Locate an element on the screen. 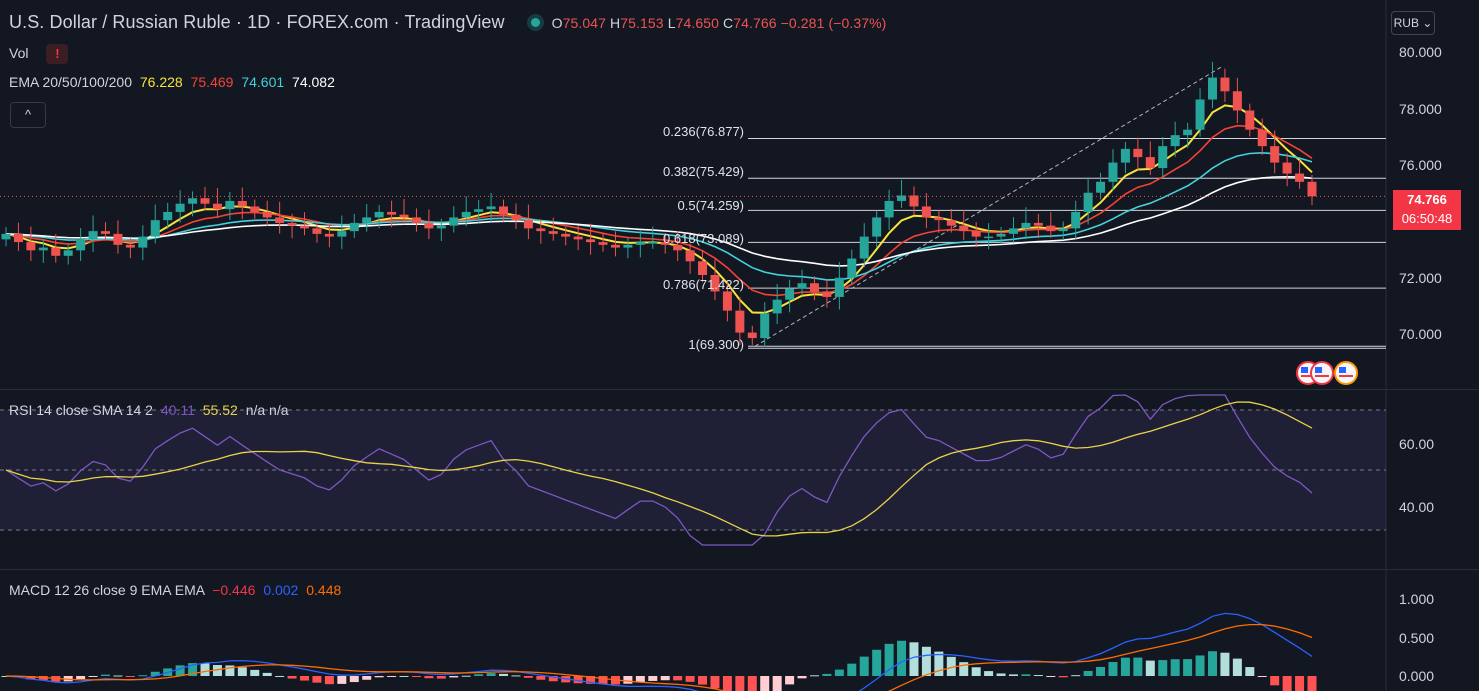  rsi-label: RSI 14 close SMA 14 2 is located at coordinates (81, 410).